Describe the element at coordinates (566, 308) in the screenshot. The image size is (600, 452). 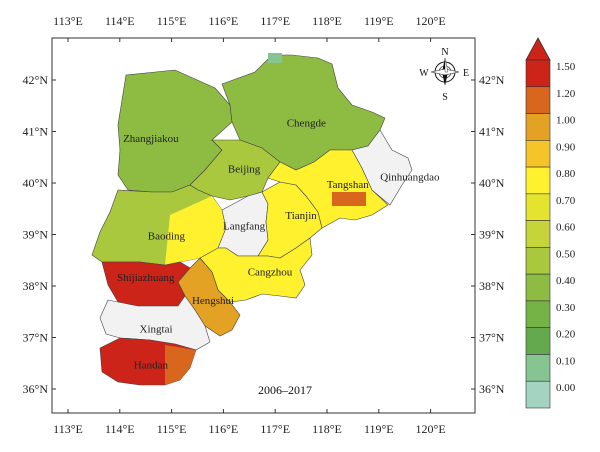
I see `legend-label: 0.30` at that location.